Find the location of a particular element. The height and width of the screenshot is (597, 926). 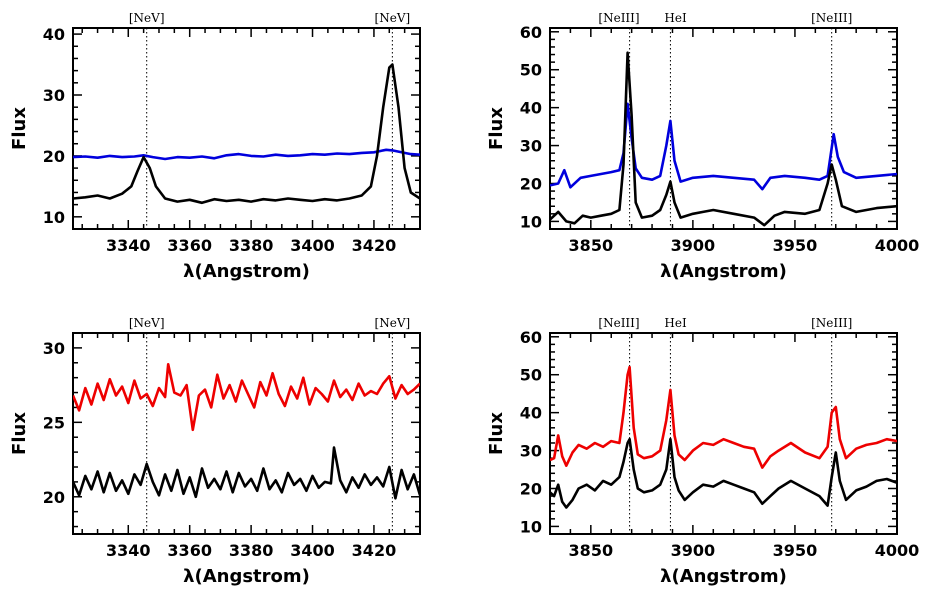

y-tick-label: 25 is located at coordinates (54, 422).